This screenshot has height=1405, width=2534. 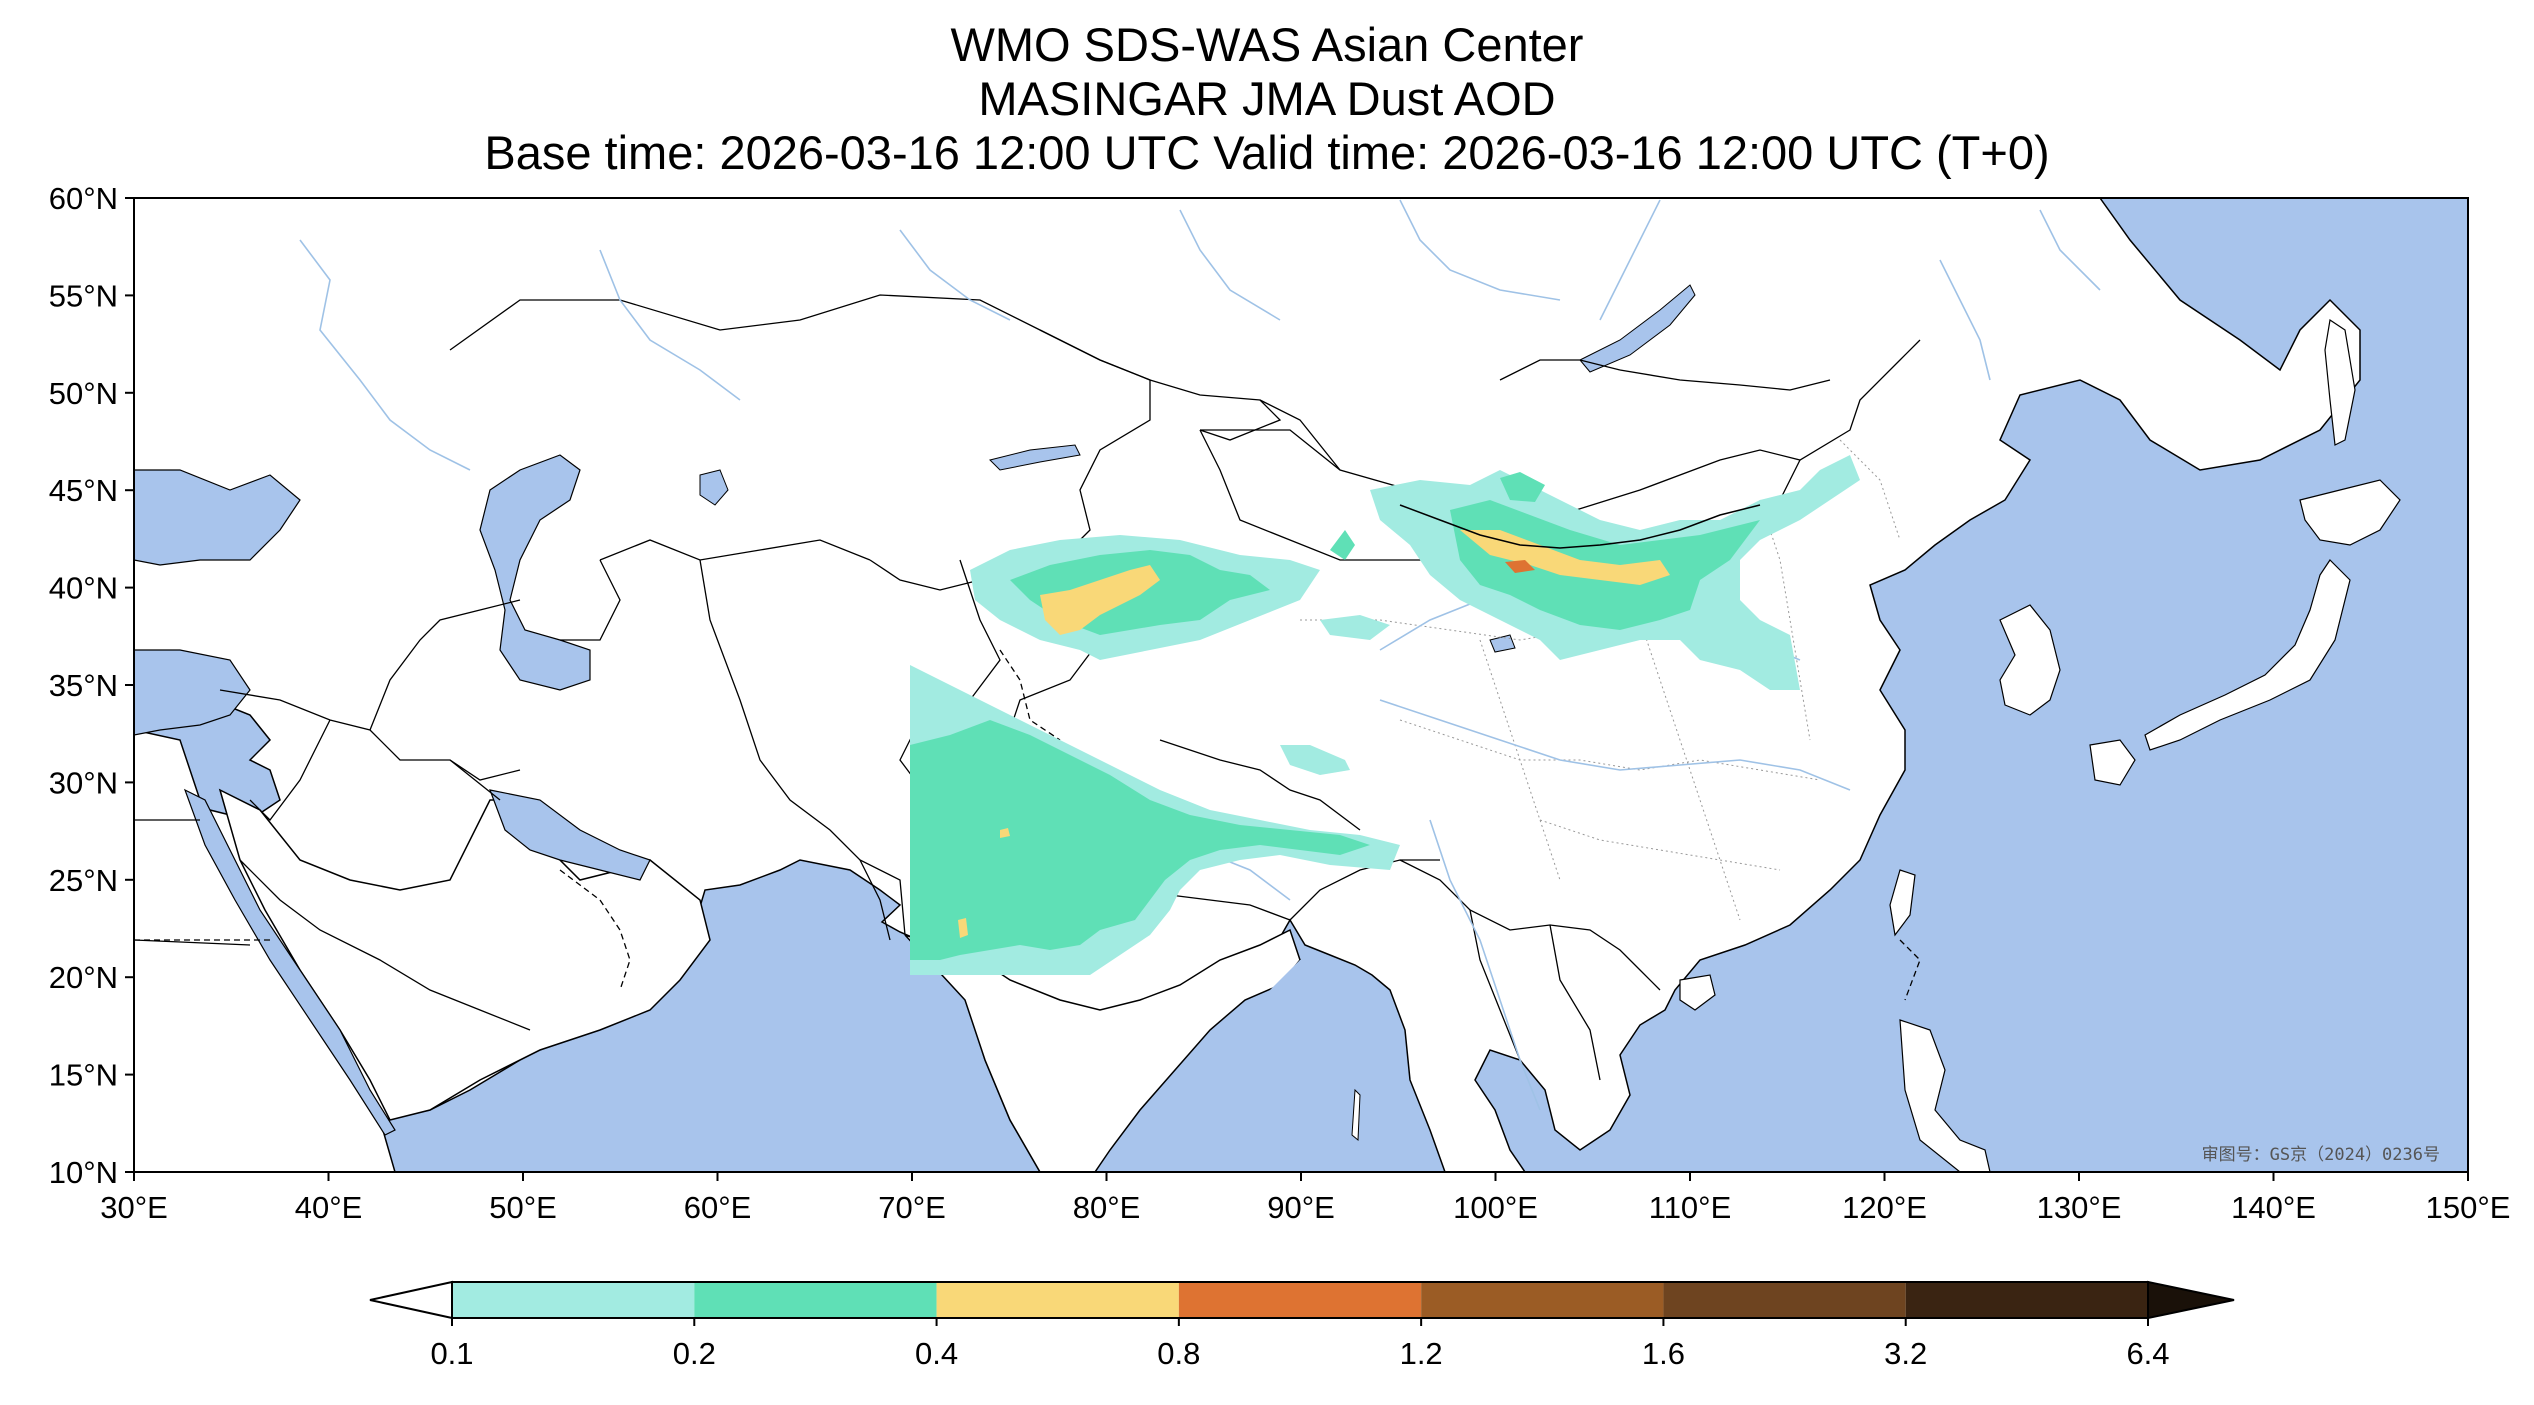 I want to click on colorbar-tick-label: 0.4, so click(x=936, y=1353).